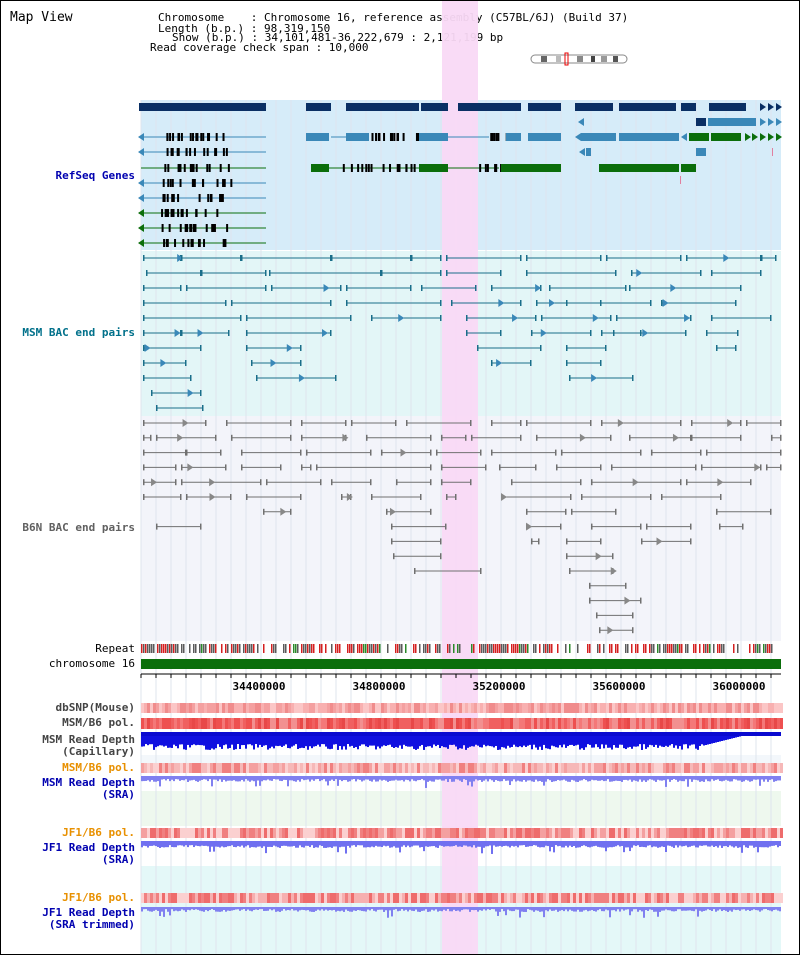 The width and height of the screenshot is (800, 955). What do you see at coordinates (95, 707) in the screenshot?
I see `track-label-dbsnp: dbSNP(Mouse)` at bounding box center [95, 707].